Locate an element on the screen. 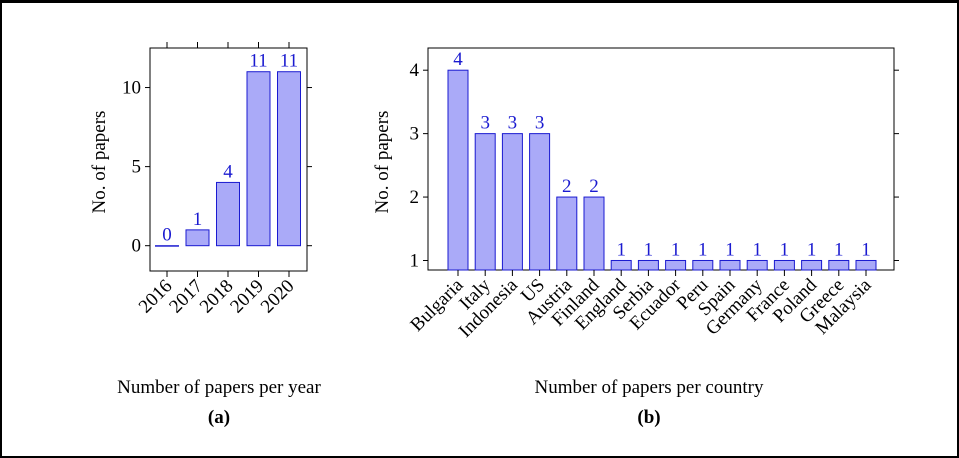 The height and width of the screenshot is (458, 959). bar-a-2020 is located at coordinates (289, 159).